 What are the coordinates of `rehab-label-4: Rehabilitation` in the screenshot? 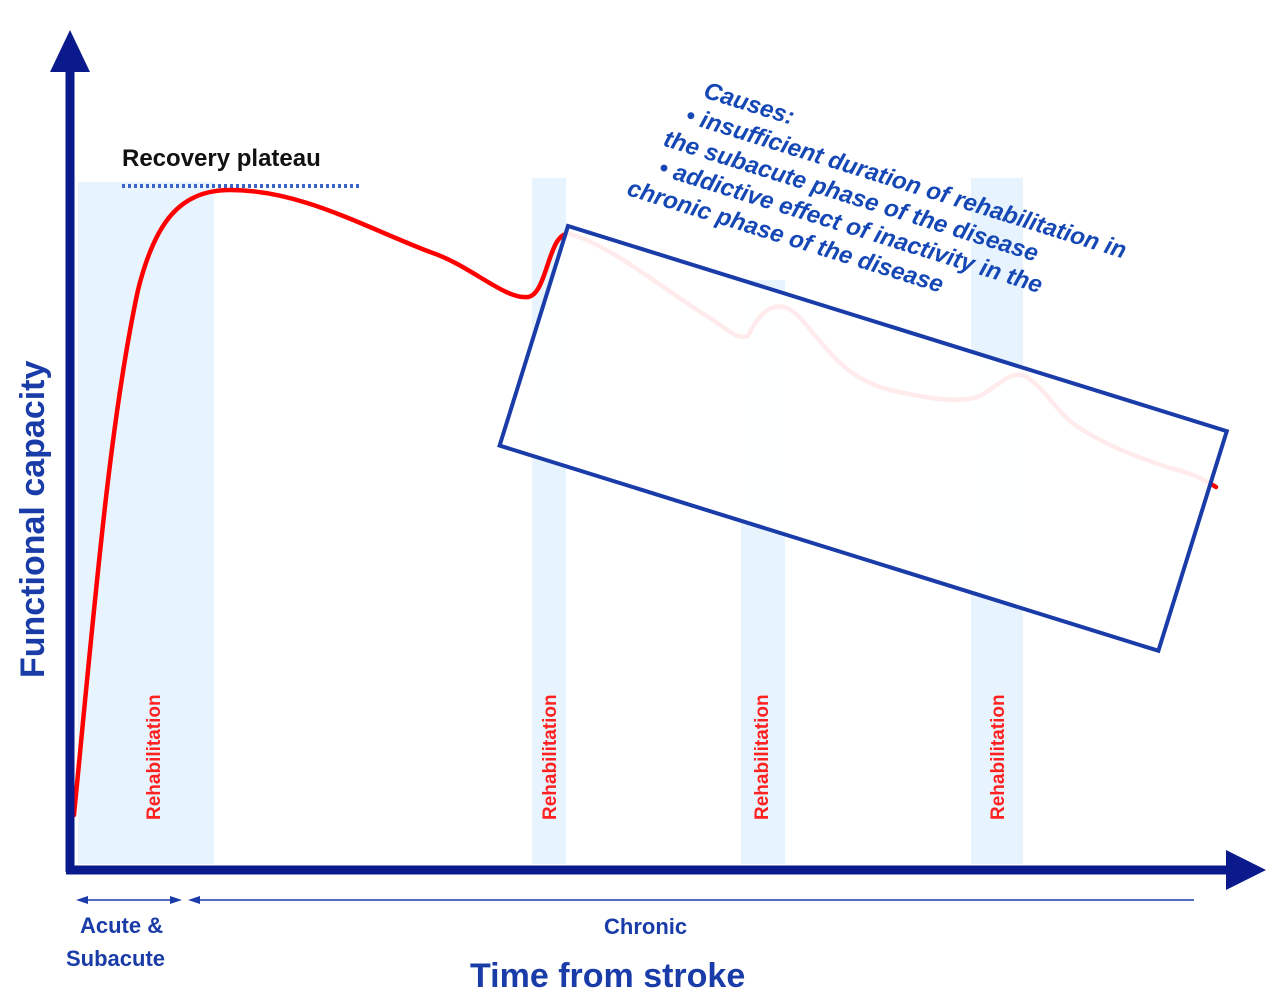 It's located at (998, 757).